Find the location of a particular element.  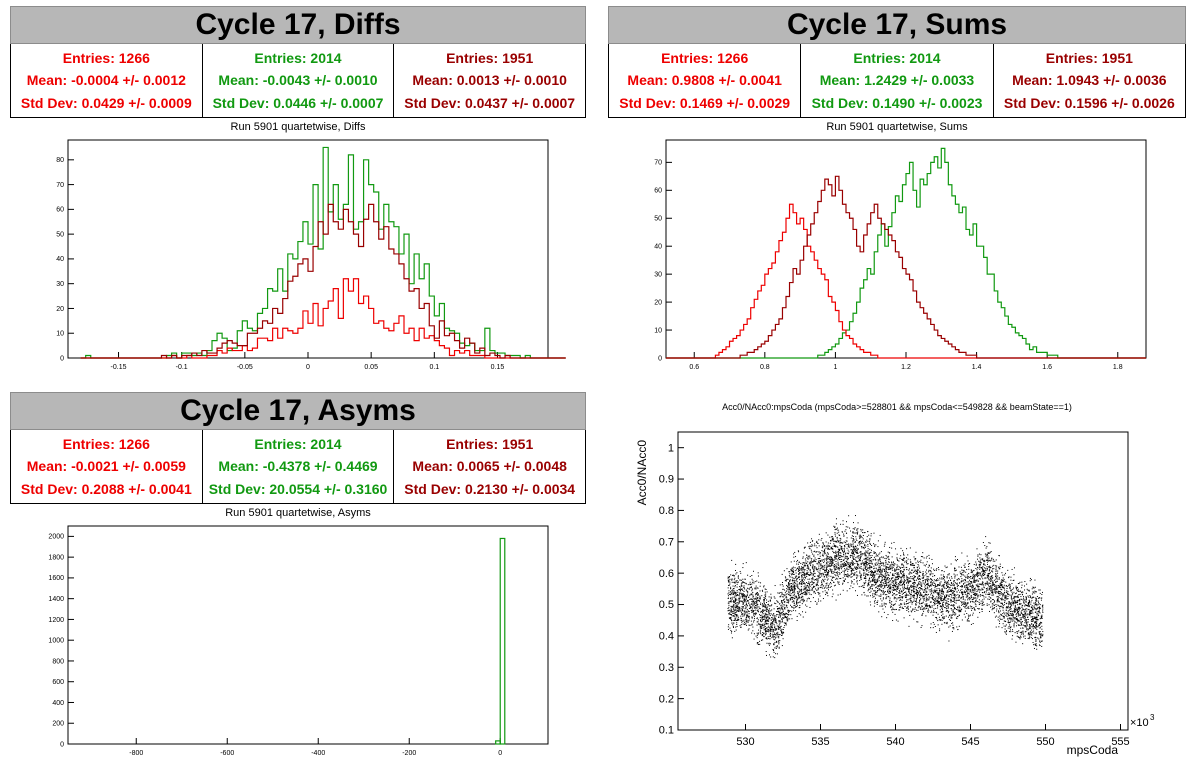

plot-frame is located at coordinates (308, 249).